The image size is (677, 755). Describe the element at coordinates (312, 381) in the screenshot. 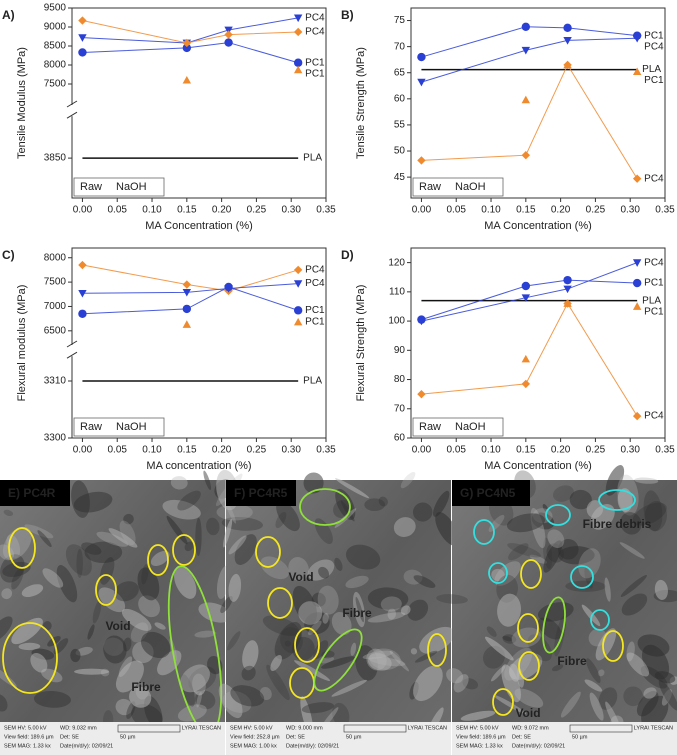

I see `reference-label: PLA` at that location.